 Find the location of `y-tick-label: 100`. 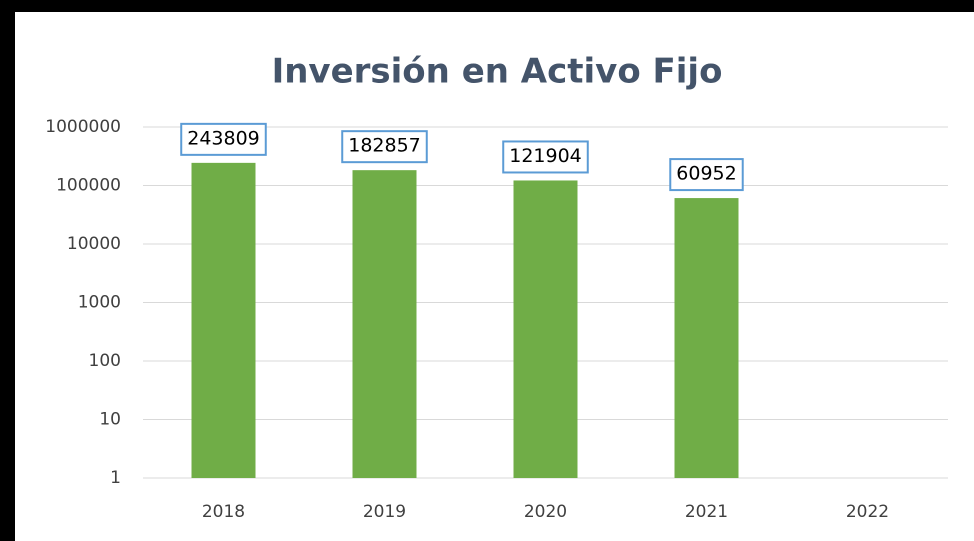

y-tick-label: 100 is located at coordinates (105, 361).